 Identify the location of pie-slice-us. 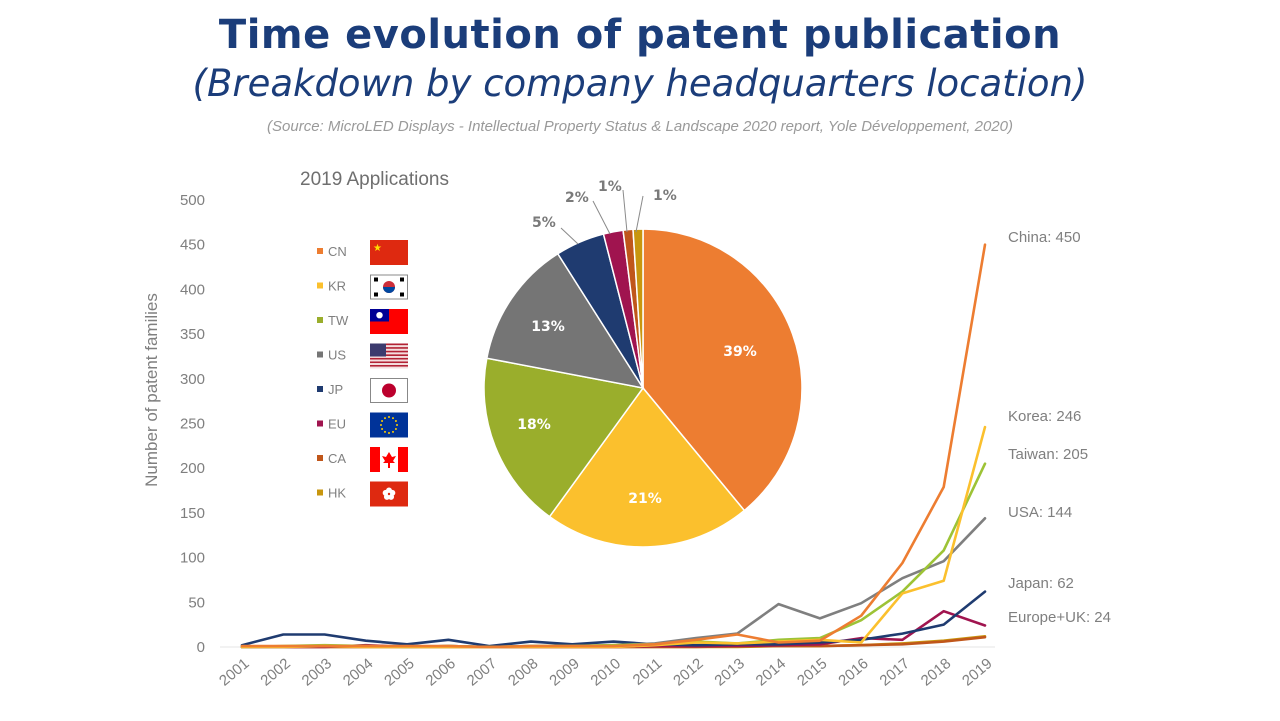
(565, 321).